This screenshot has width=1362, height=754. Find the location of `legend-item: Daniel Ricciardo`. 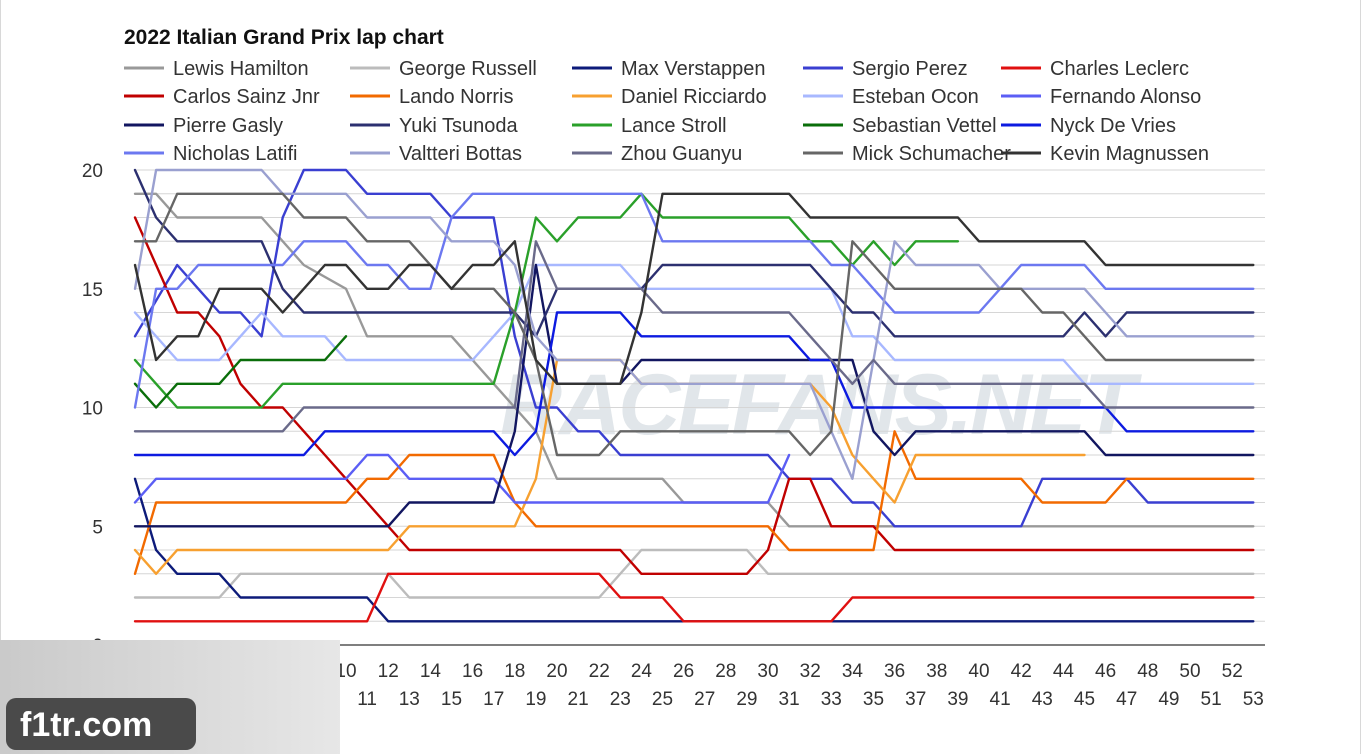

legend-item: Daniel Ricciardo is located at coordinates (669, 97).